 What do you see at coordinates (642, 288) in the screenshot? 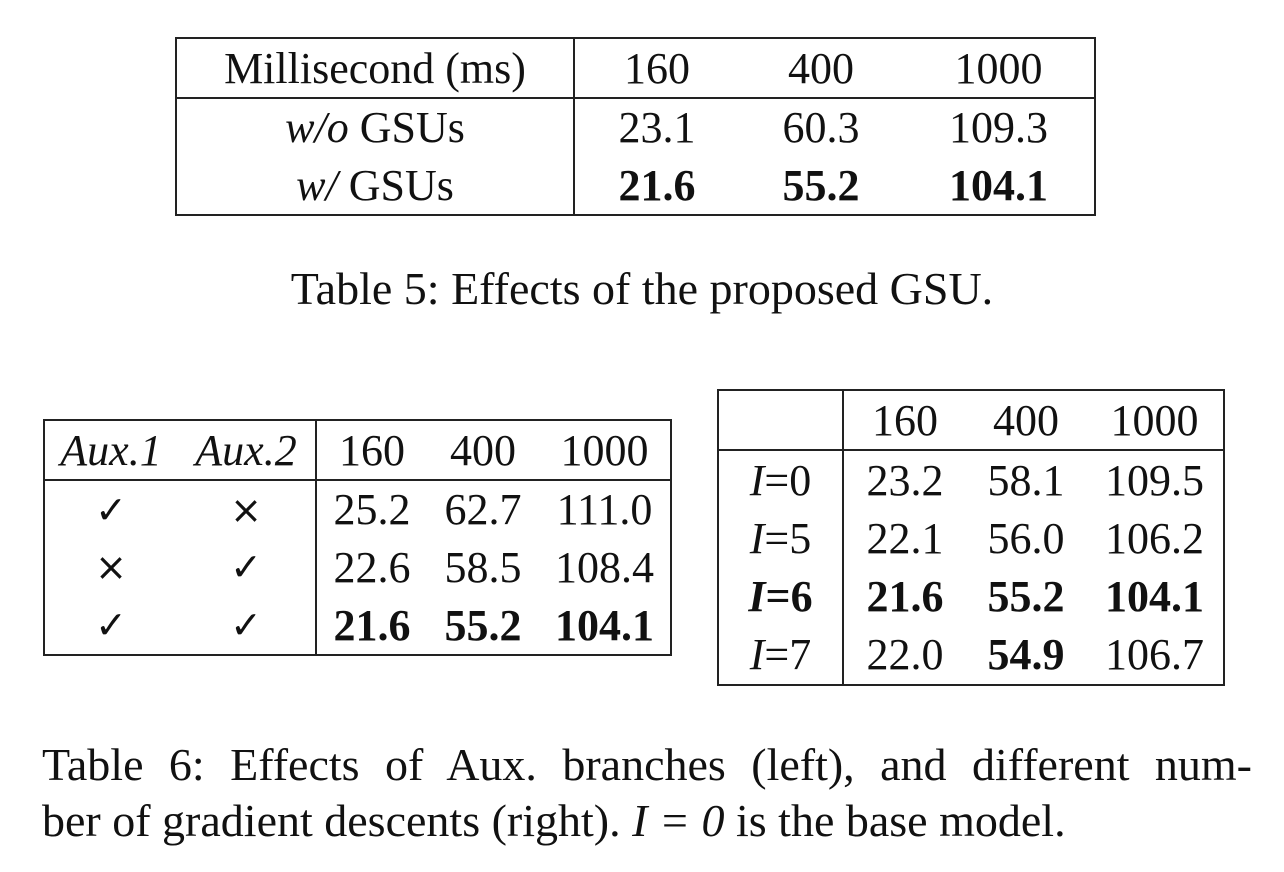
I see `table-5-caption: Table 5: Effects of the proposed GSU.` at bounding box center [642, 288].